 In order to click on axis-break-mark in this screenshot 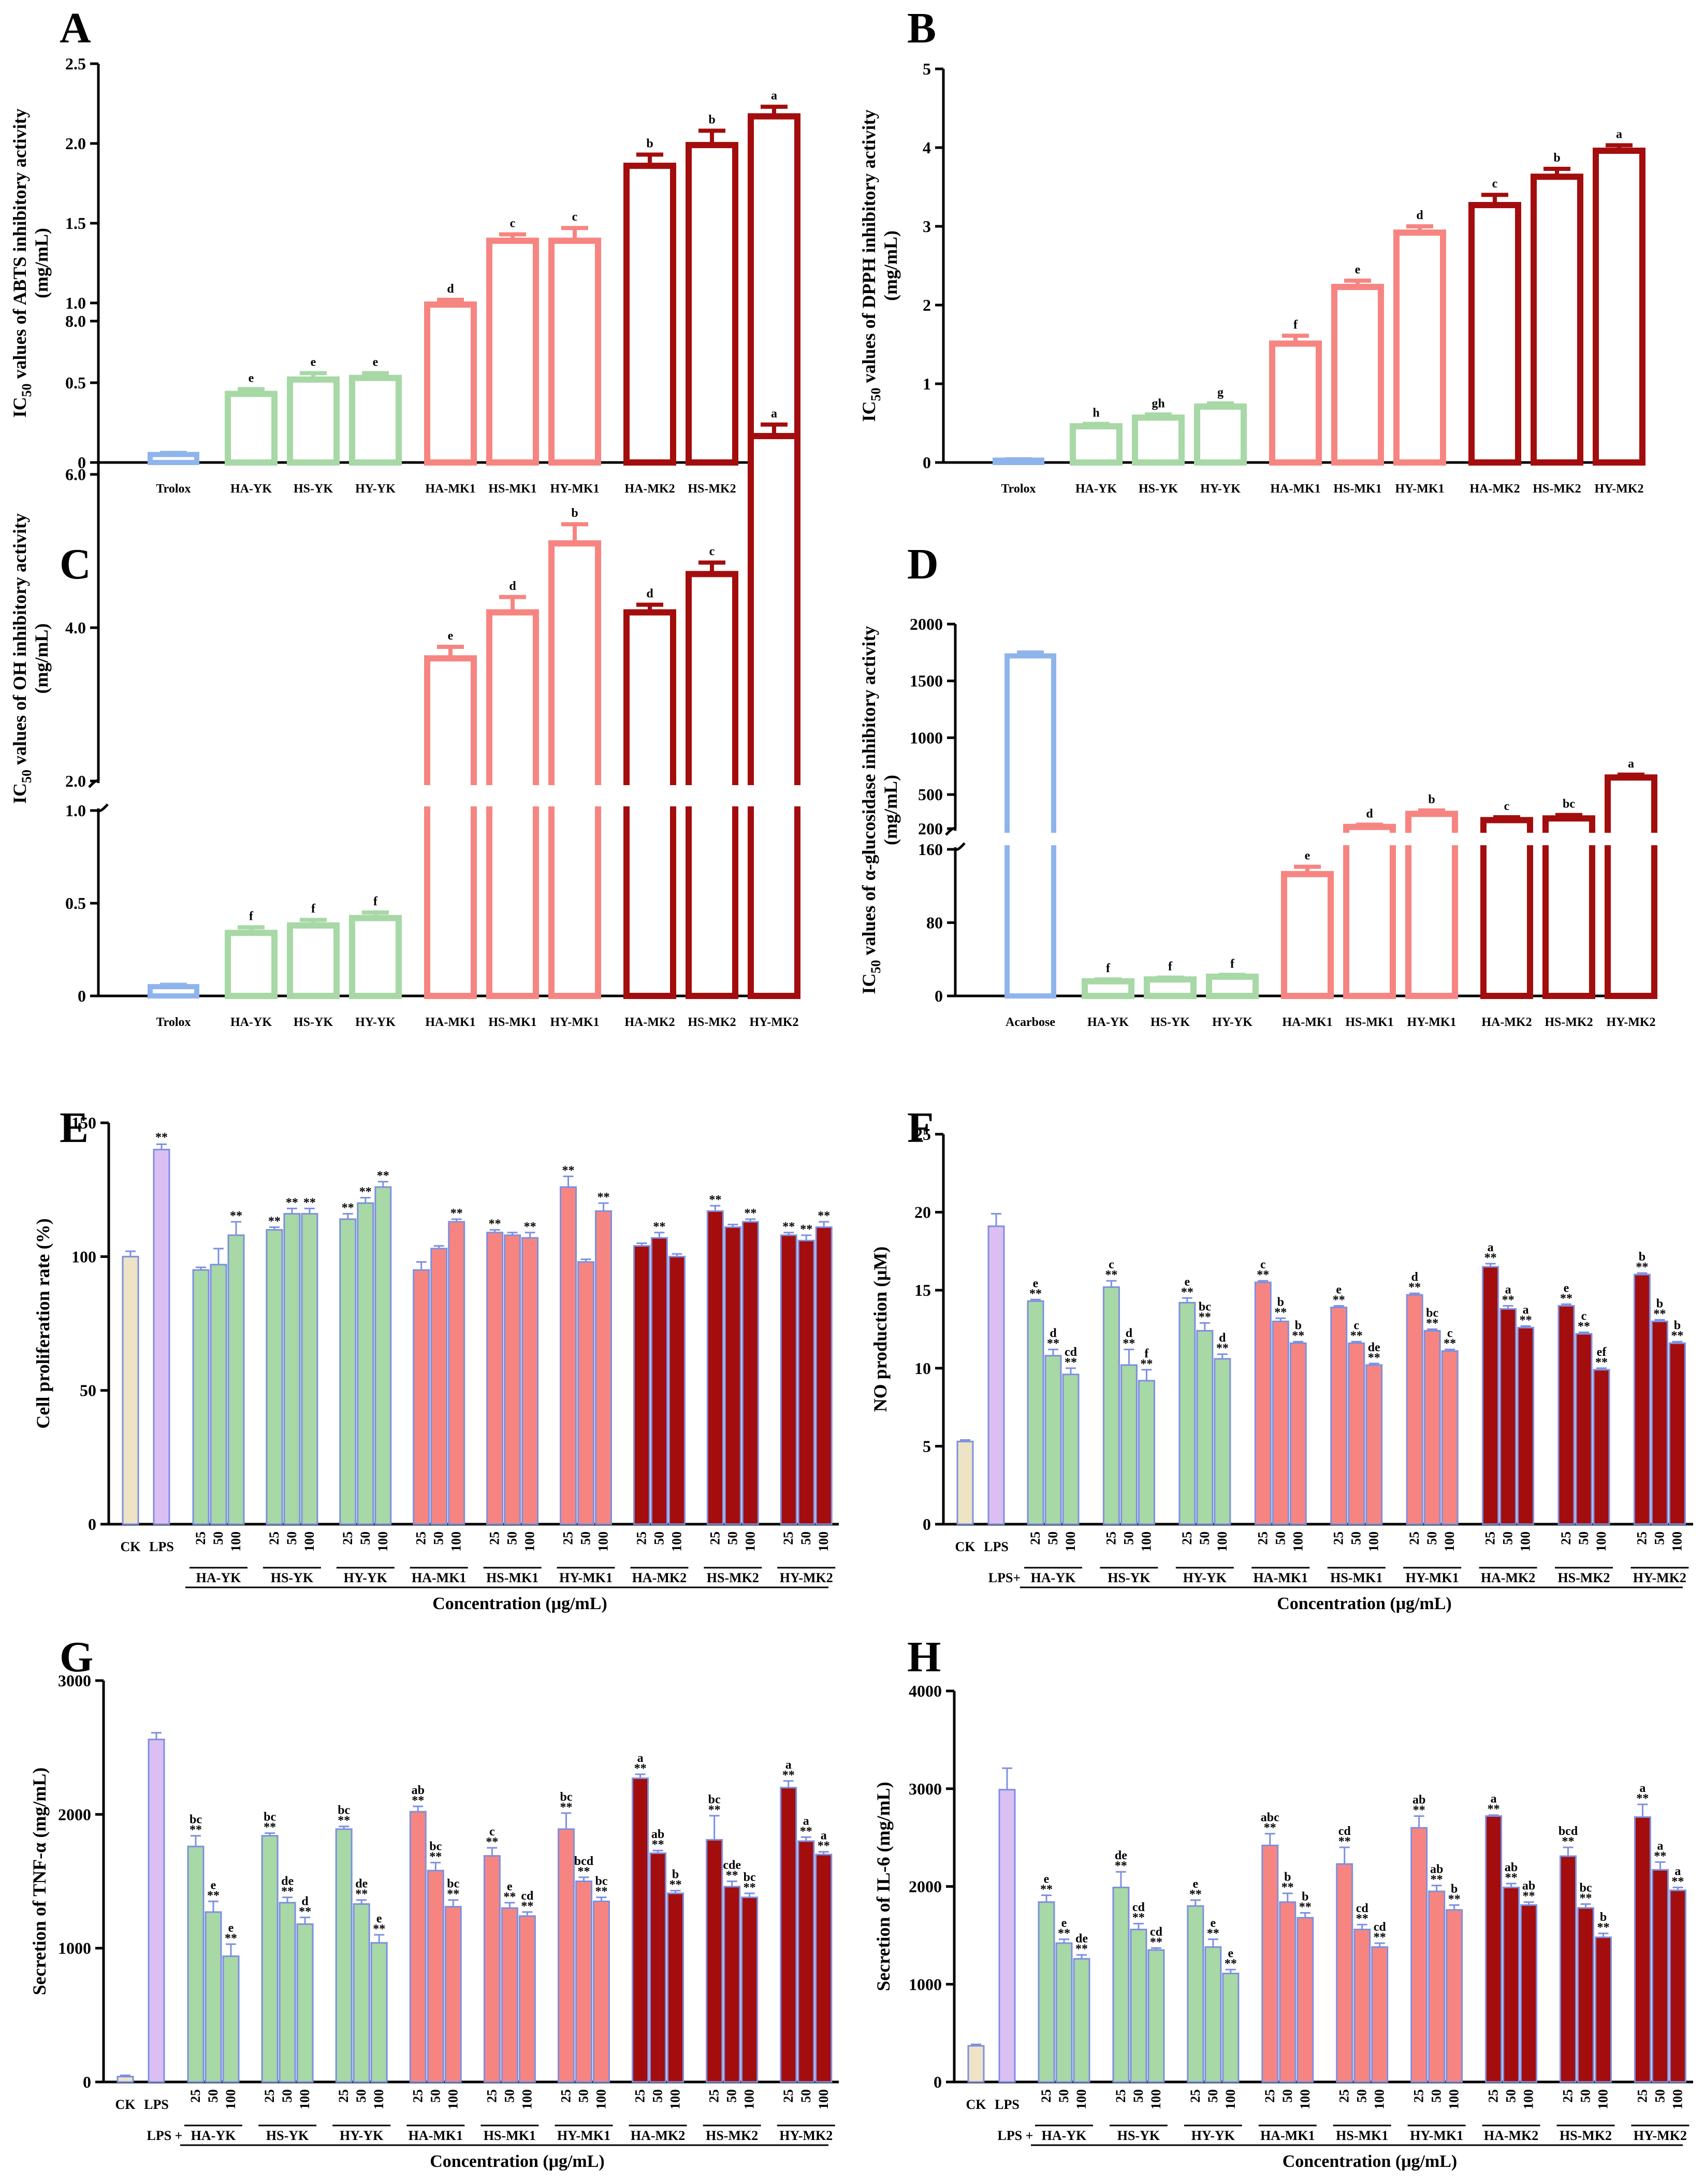, I will do `click(960, 846)`.